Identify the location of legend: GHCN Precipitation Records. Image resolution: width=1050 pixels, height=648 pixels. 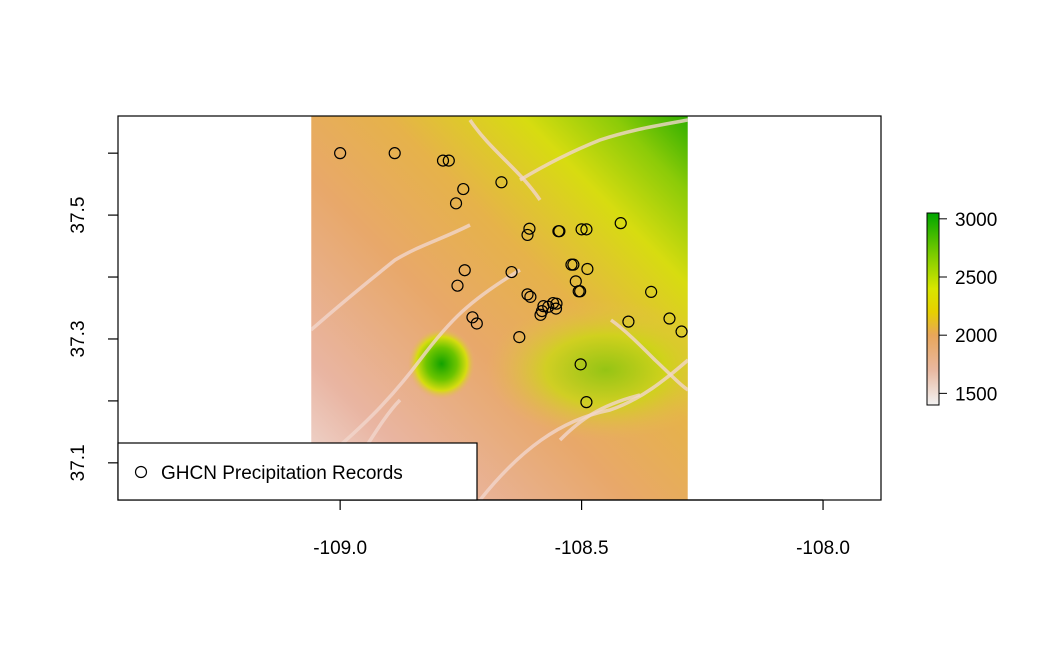
(297, 471).